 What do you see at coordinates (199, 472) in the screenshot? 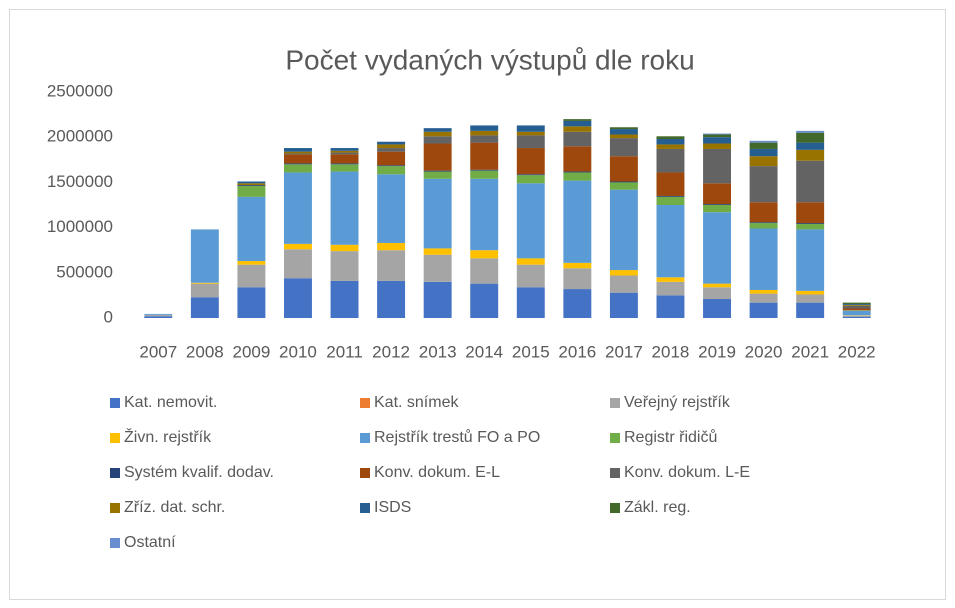
I see `legend-label: Systém kvalif. dodav.` at bounding box center [199, 472].